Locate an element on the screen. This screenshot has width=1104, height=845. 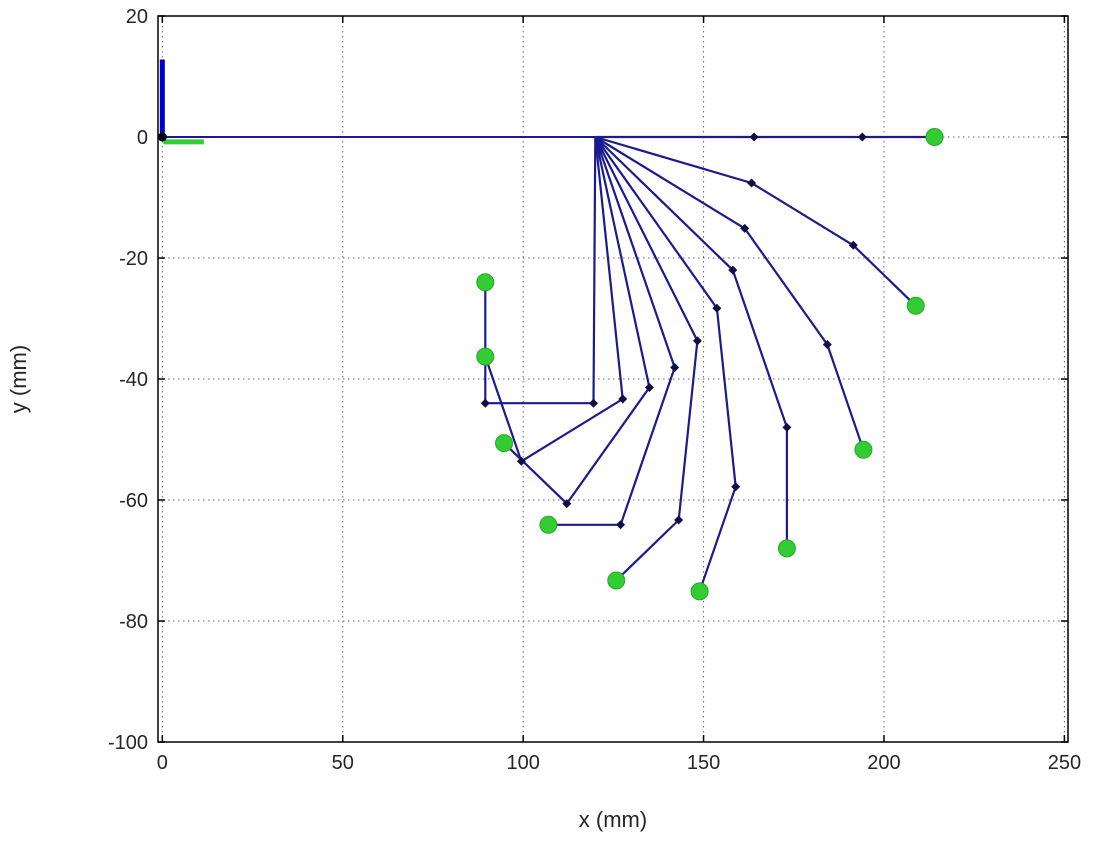
x-tick-label: 200 is located at coordinates (883, 763).